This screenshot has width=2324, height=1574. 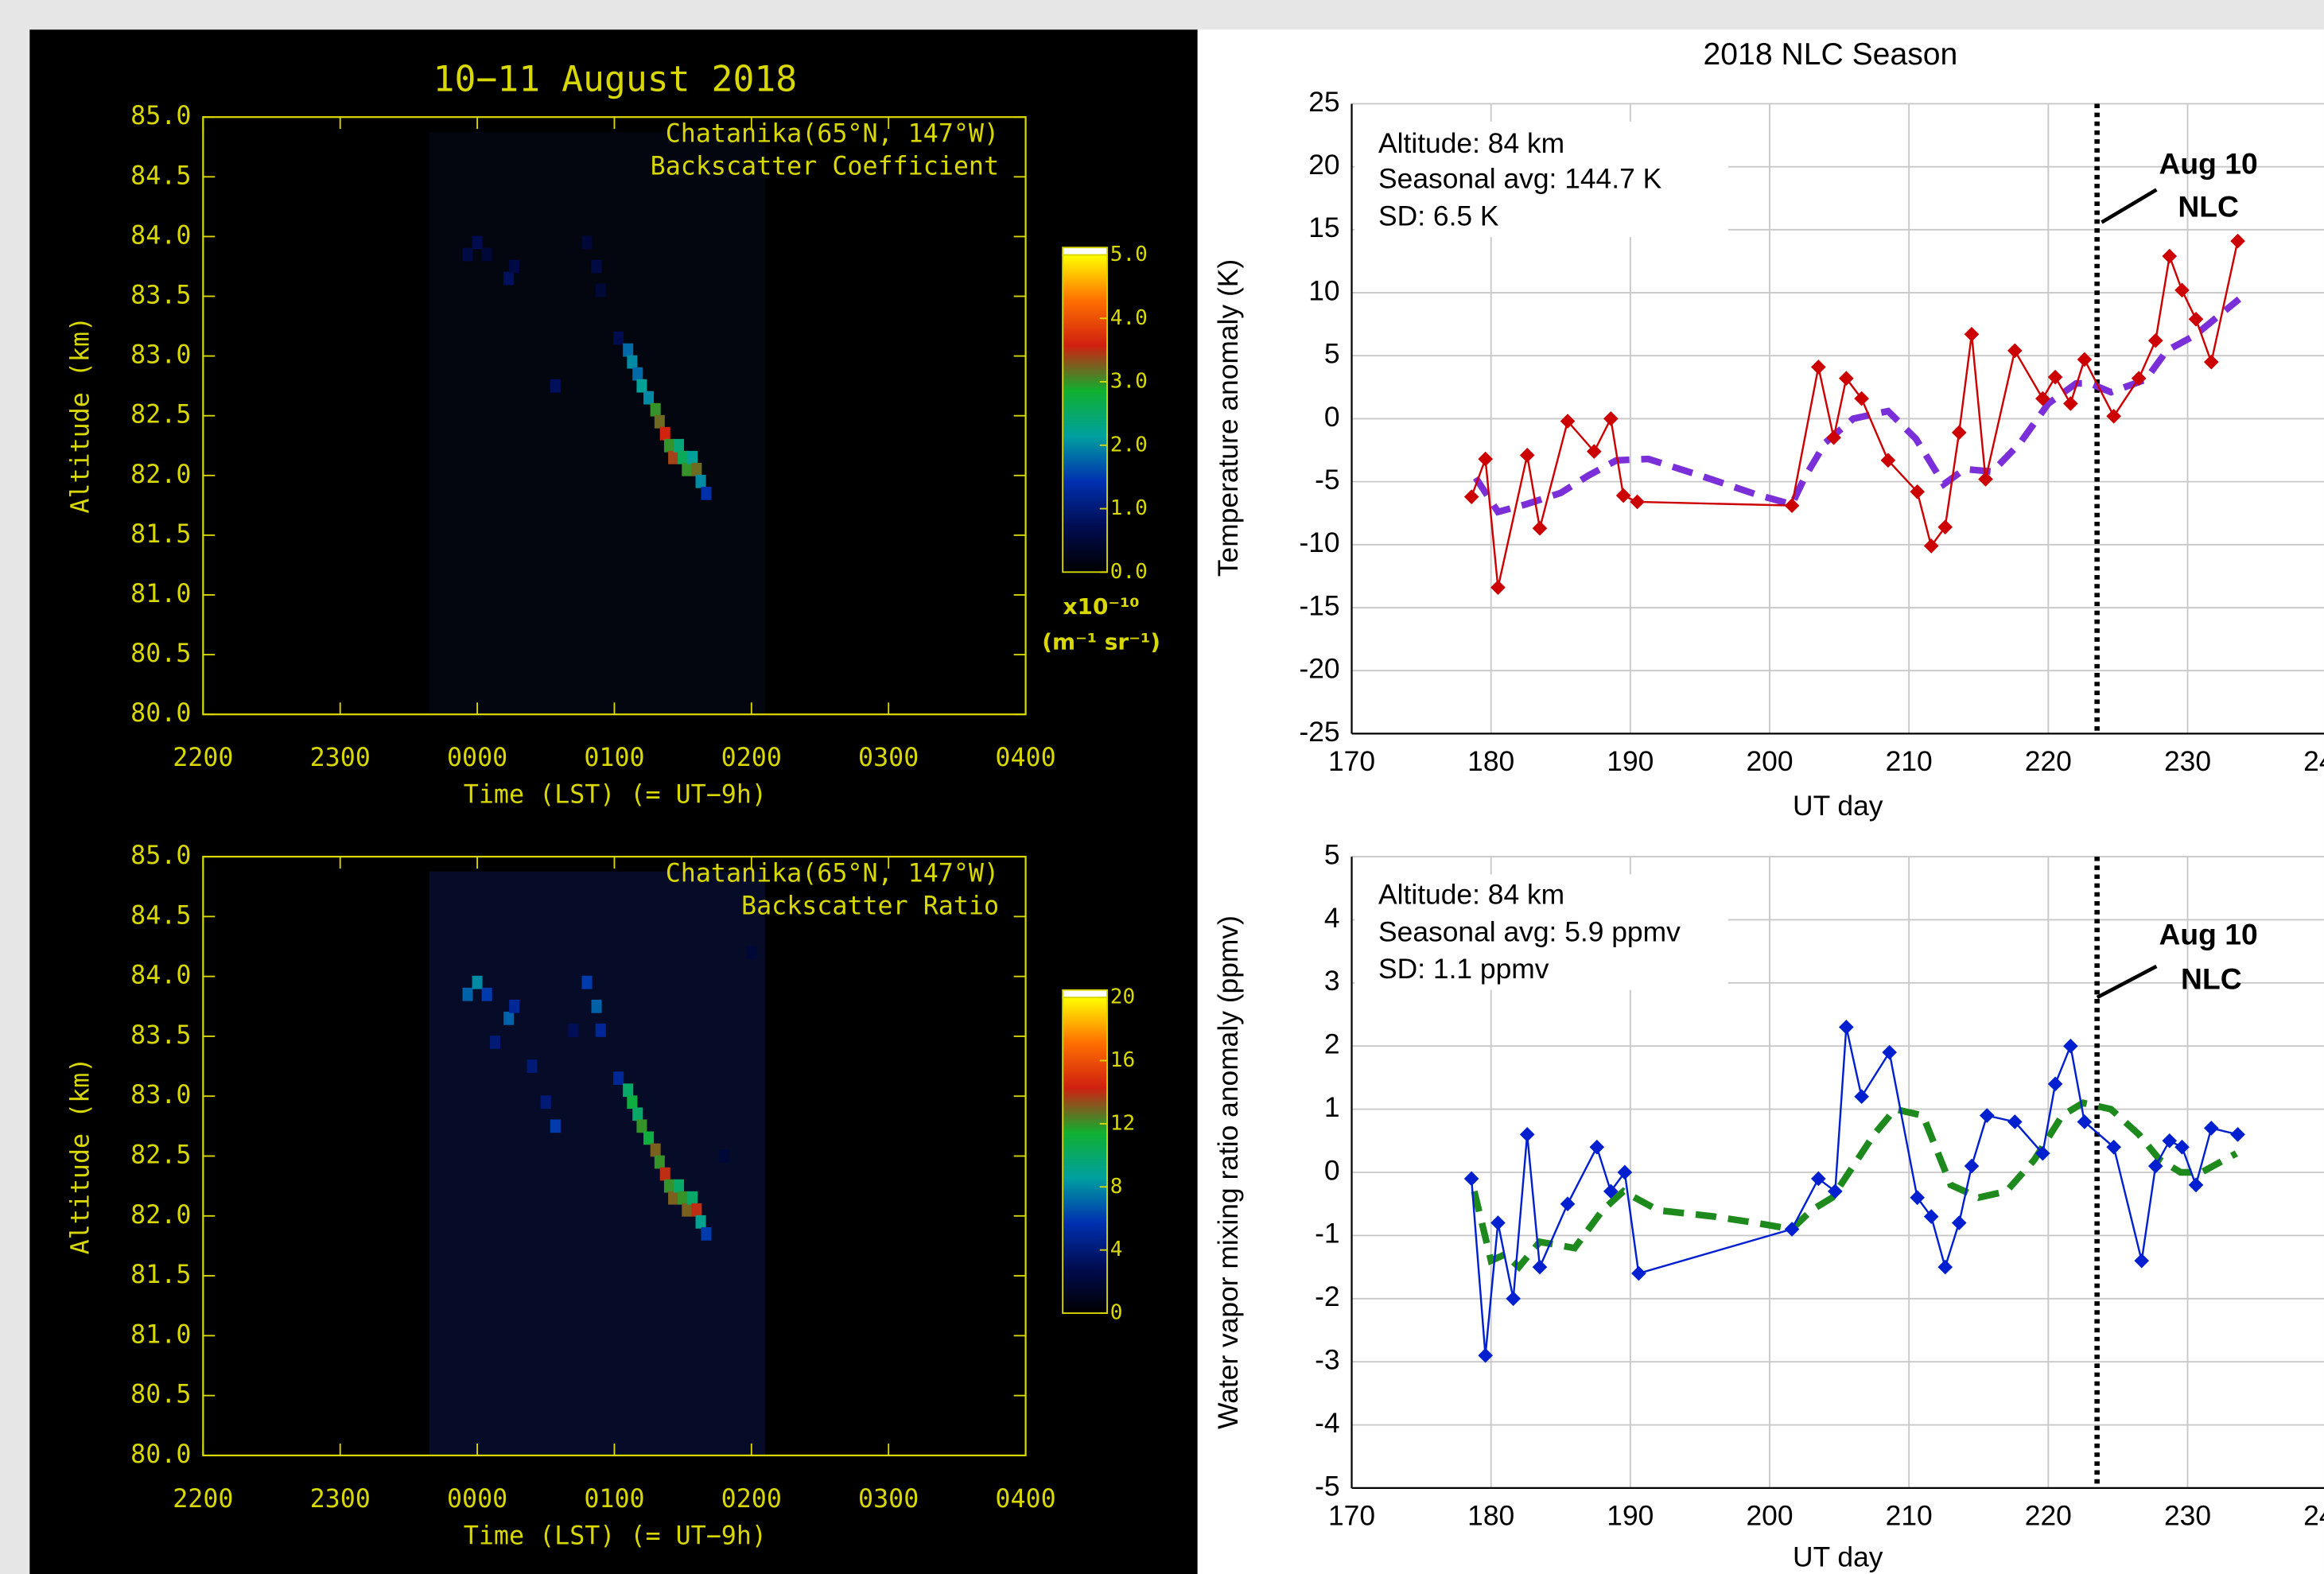 I want to click on y-tick-label: -2, so click(x=1327, y=1296).